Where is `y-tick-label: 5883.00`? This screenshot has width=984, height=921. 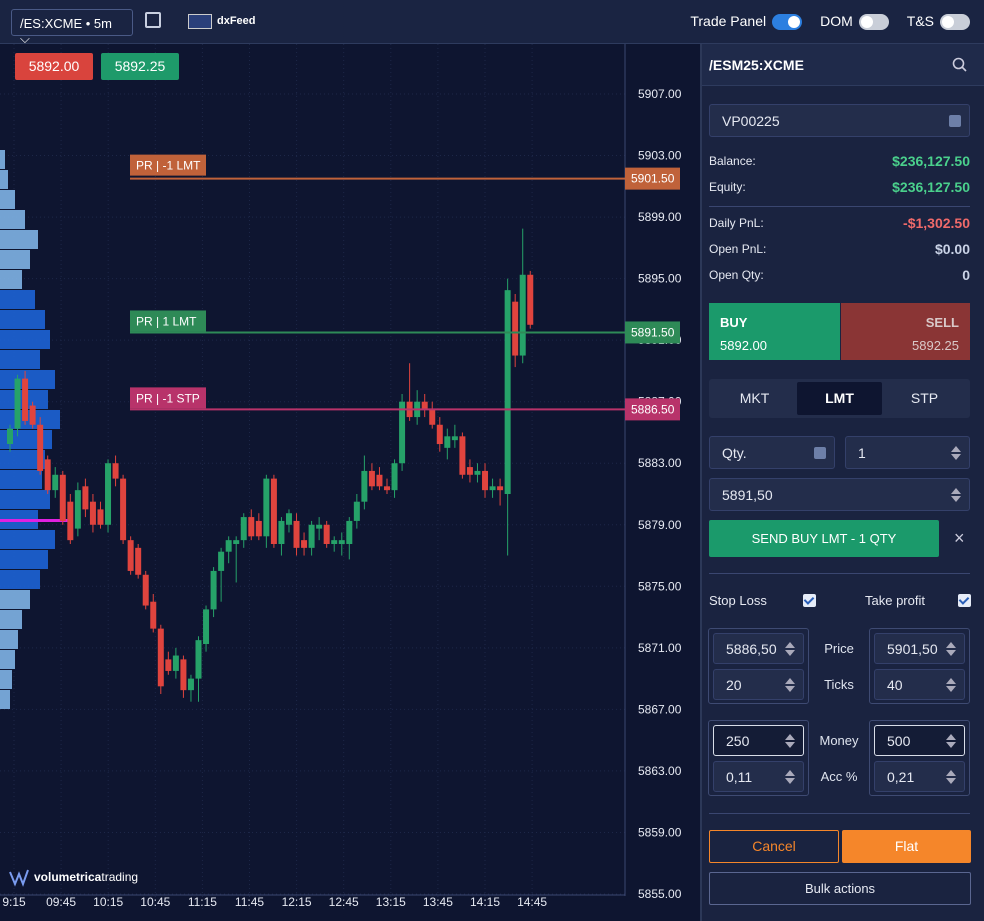 y-tick-label: 5883.00 is located at coordinates (660, 463).